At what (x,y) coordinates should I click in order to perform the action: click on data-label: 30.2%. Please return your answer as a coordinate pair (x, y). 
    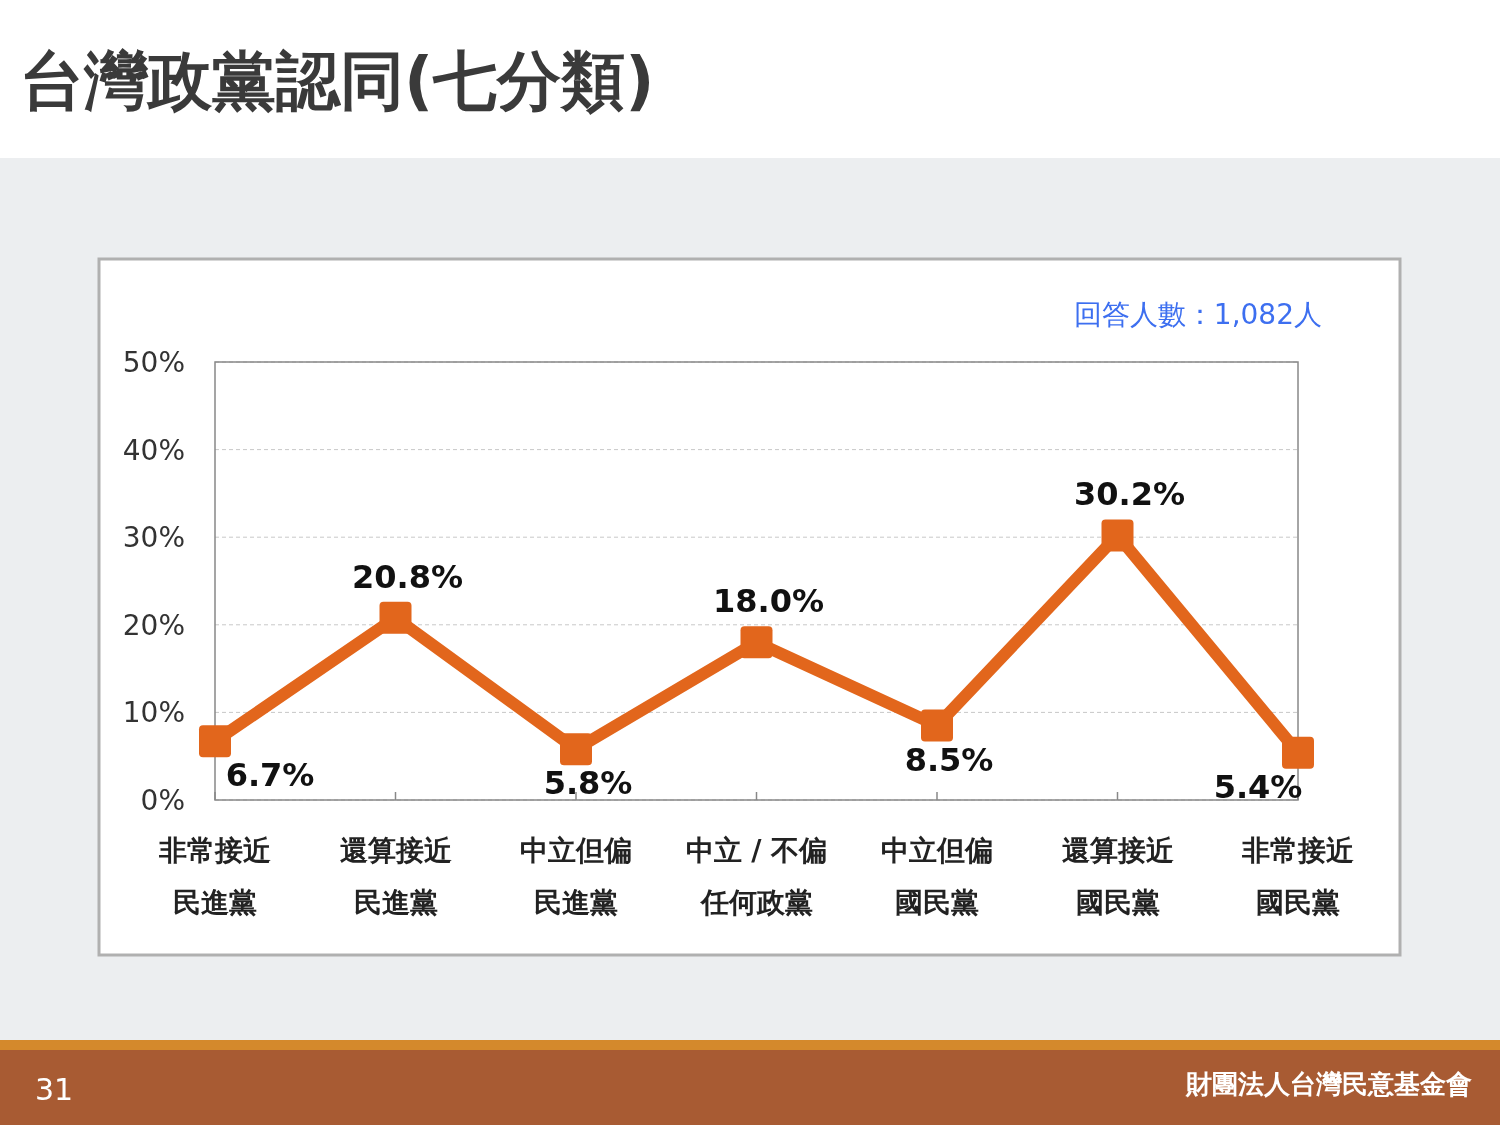
    Looking at the image, I should click on (1129, 494).